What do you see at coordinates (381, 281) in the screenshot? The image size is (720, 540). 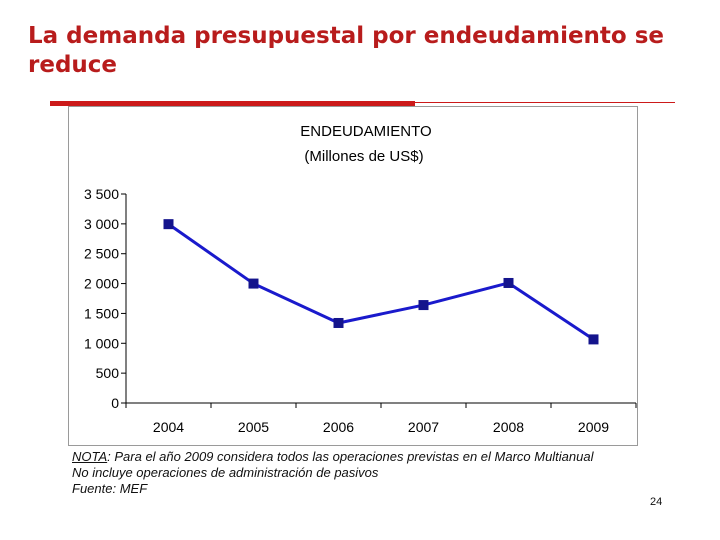 I see `series-line` at bounding box center [381, 281].